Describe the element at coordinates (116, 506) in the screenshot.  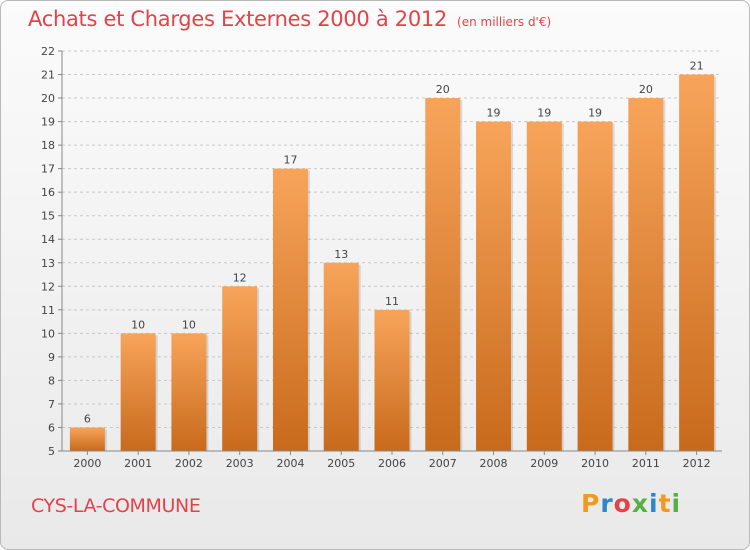
I see `commune-name: CYS-LA-COMMUNE` at that location.